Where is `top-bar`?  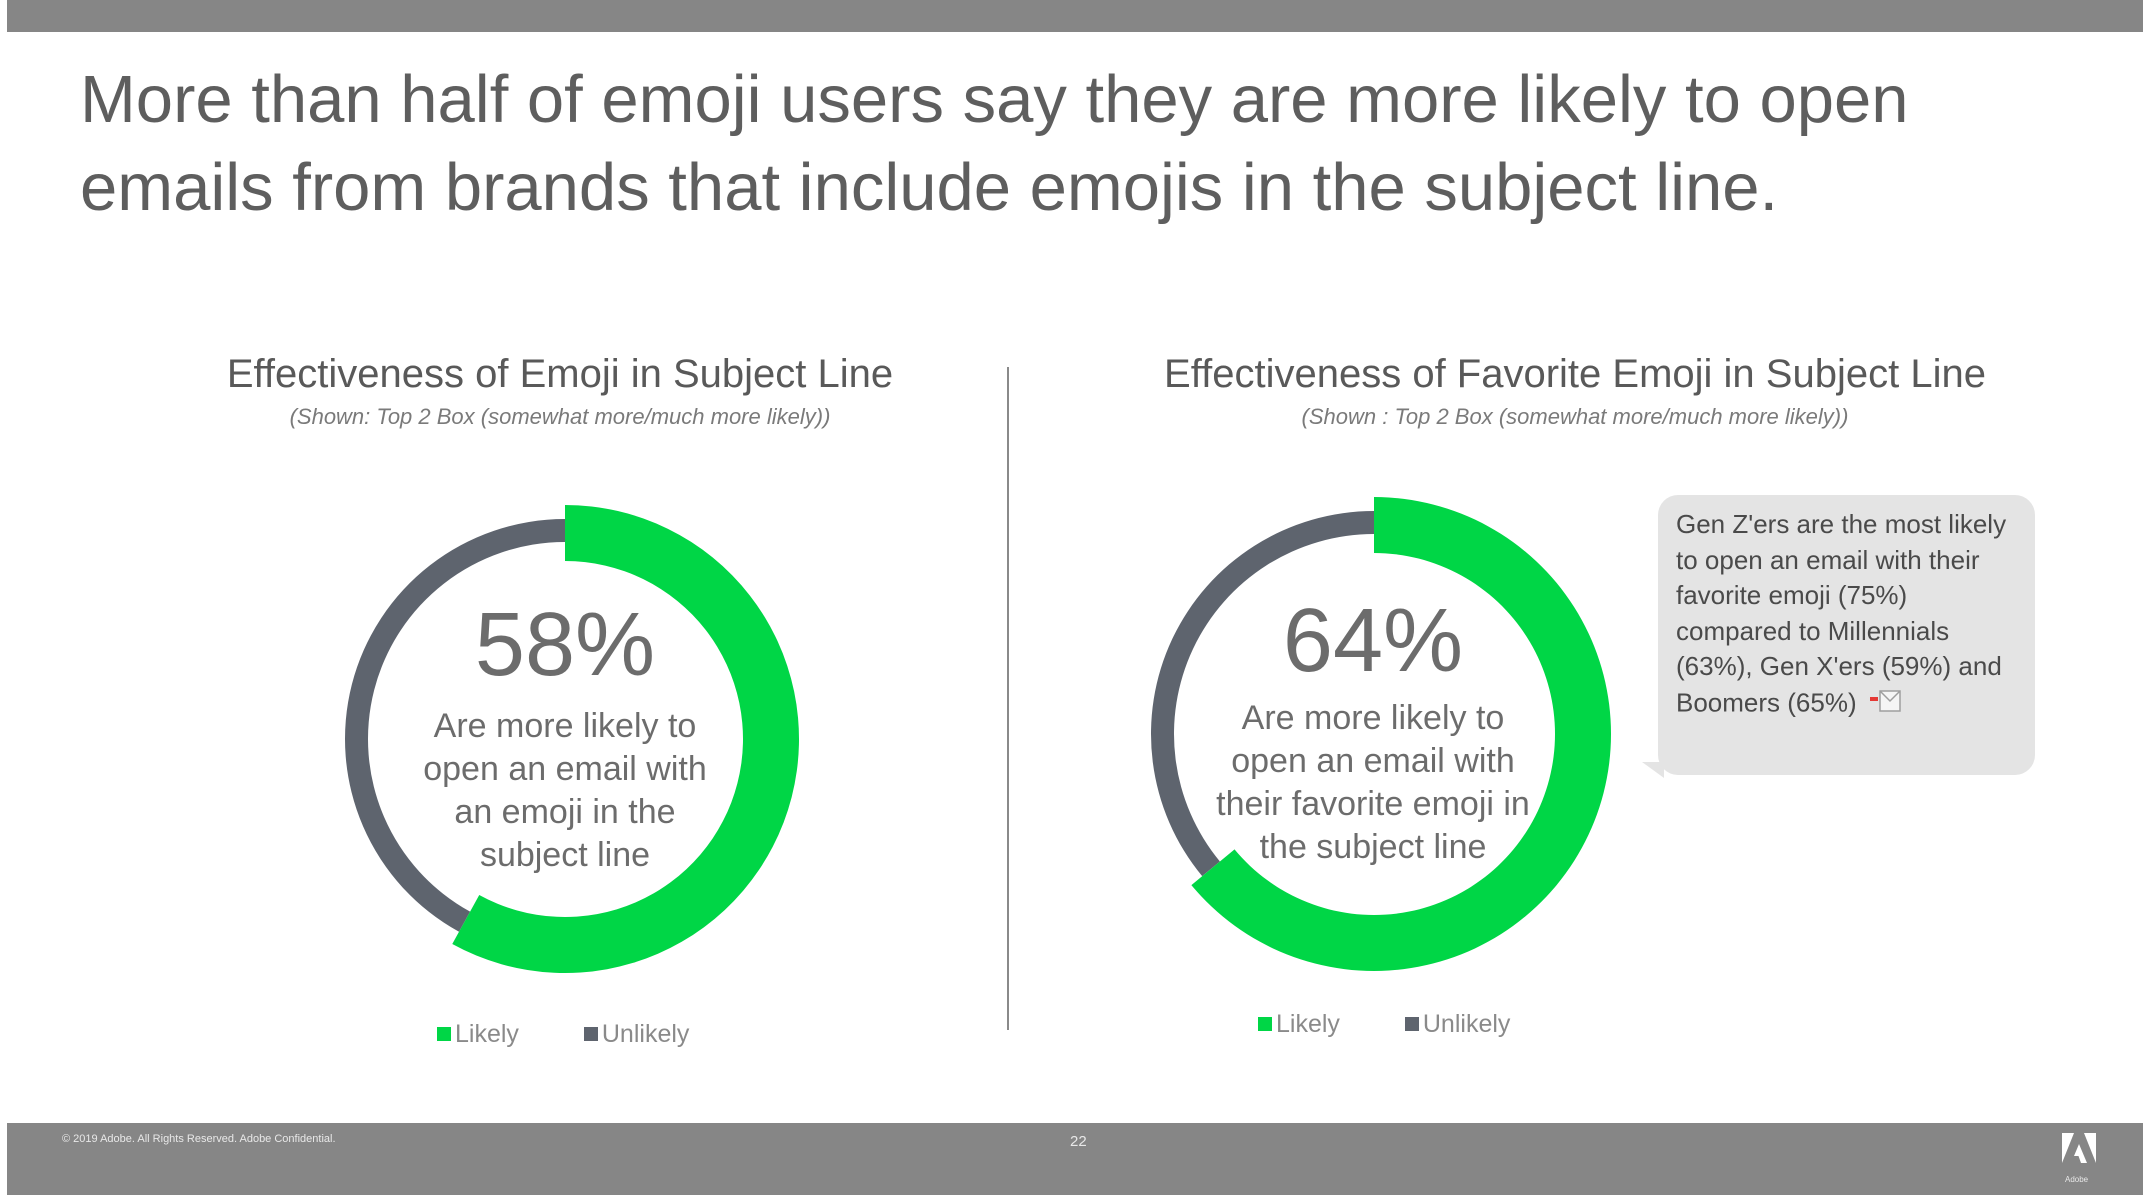
top-bar is located at coordinates (1075, 16).